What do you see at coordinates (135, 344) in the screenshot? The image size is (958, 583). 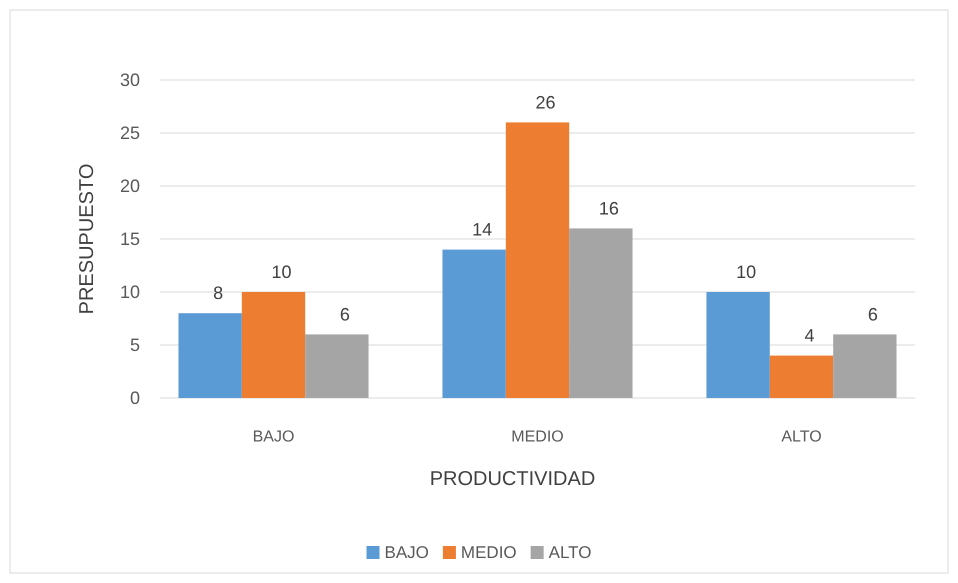 I see `y-tick-label: 5` at bounding box center [135, 344].